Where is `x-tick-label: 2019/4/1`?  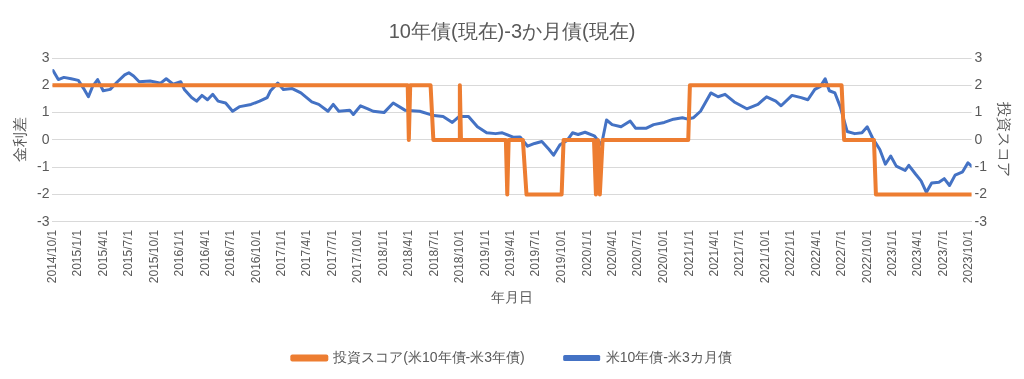
x-tick-label: 2019/4/1 is located at coordinates (509, 253).